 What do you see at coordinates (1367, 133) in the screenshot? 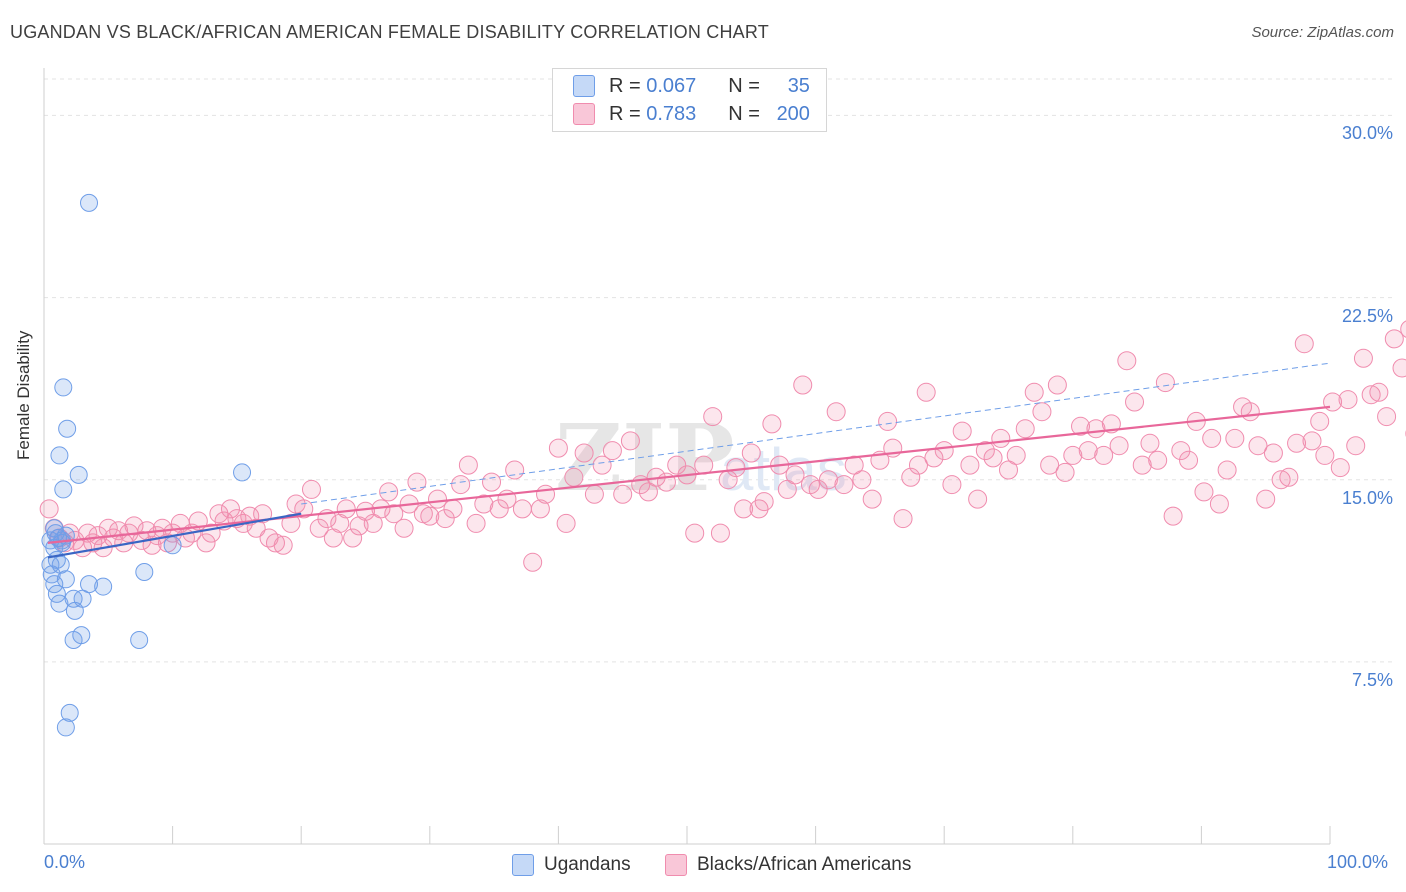
I see `y-tick-label: 30.0%` at bounding box center [1367, 133].